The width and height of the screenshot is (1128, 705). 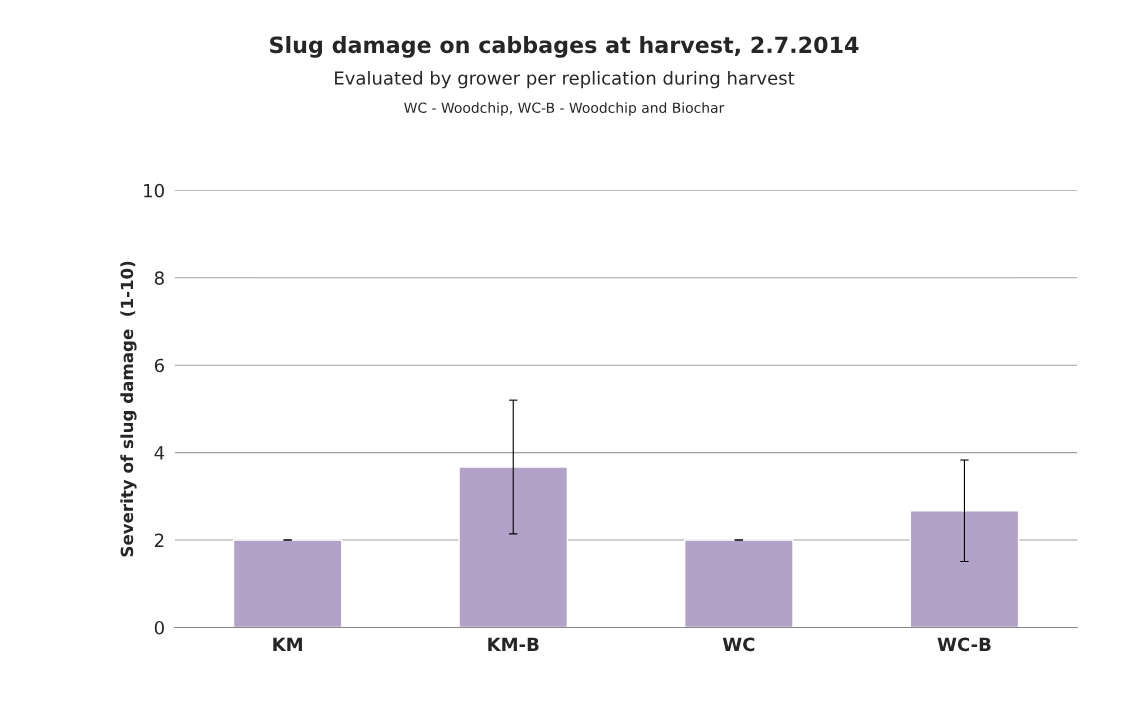 What do you see at coordinates (565, 79) in the screenshot?
I see `chart-subtitle: Evaluated by grower per replication during harvest` at bounding box center [565, 79].